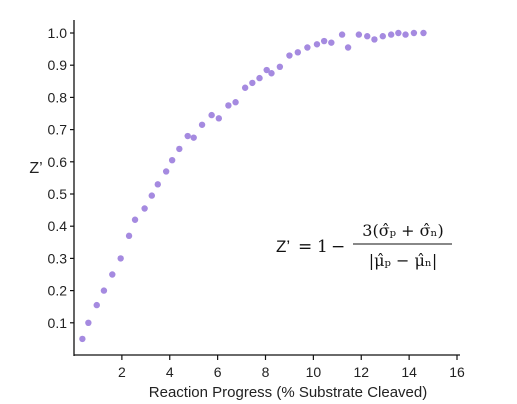 Image resolution: width=517 pixels, height=404 pixels. Describe the element at coordinates (364, 245) in the screenshot. I see `z-prime-equation: Z’ = 1 − 3(σ̂ₚ + σ̂ₙ) |μ̂ₚ − μ̂ₙ|` at that location.